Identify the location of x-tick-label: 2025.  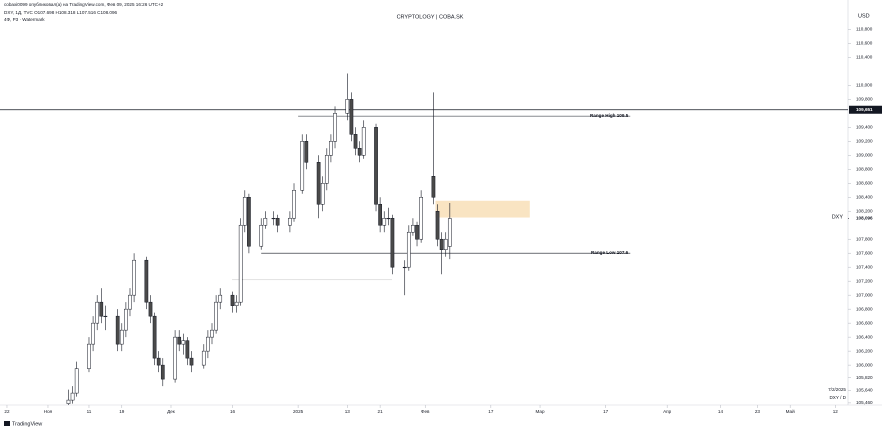
(298, 411).